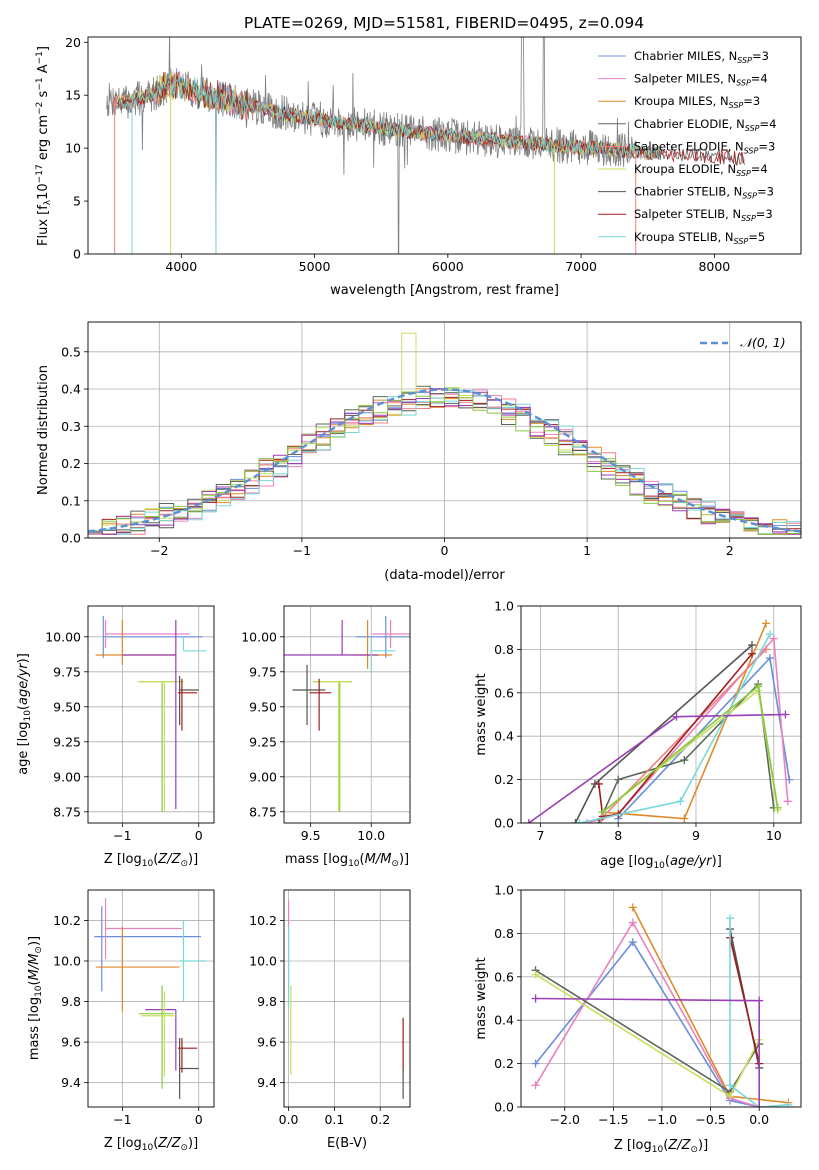  What do you see at coordinates (67, 741) in the screenshot?
I see `y-tick-label: 9.25` at bounding box center [67, 741].